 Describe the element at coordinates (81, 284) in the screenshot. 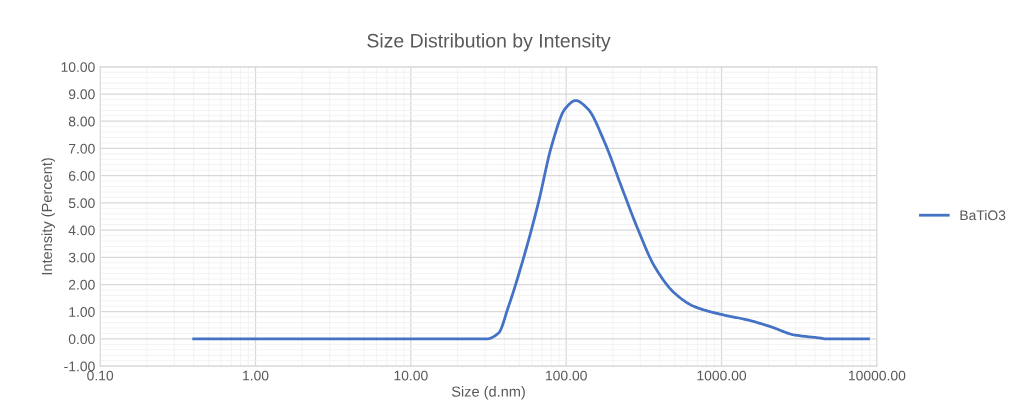

I see `y-tick-label: 2.00` at that location.